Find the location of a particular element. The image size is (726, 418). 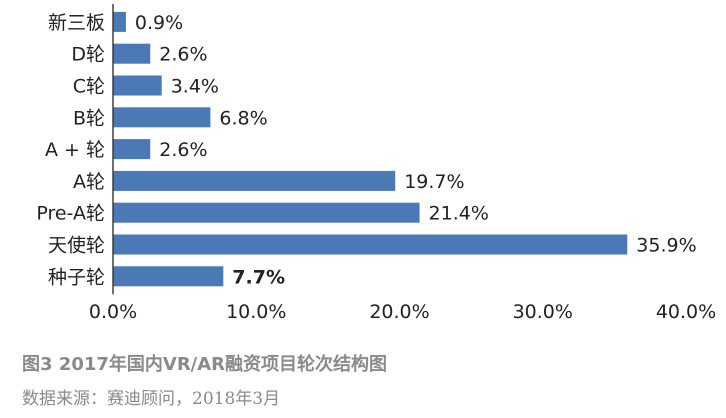

value-label: 3.4% is located at coordinates (195, 87).